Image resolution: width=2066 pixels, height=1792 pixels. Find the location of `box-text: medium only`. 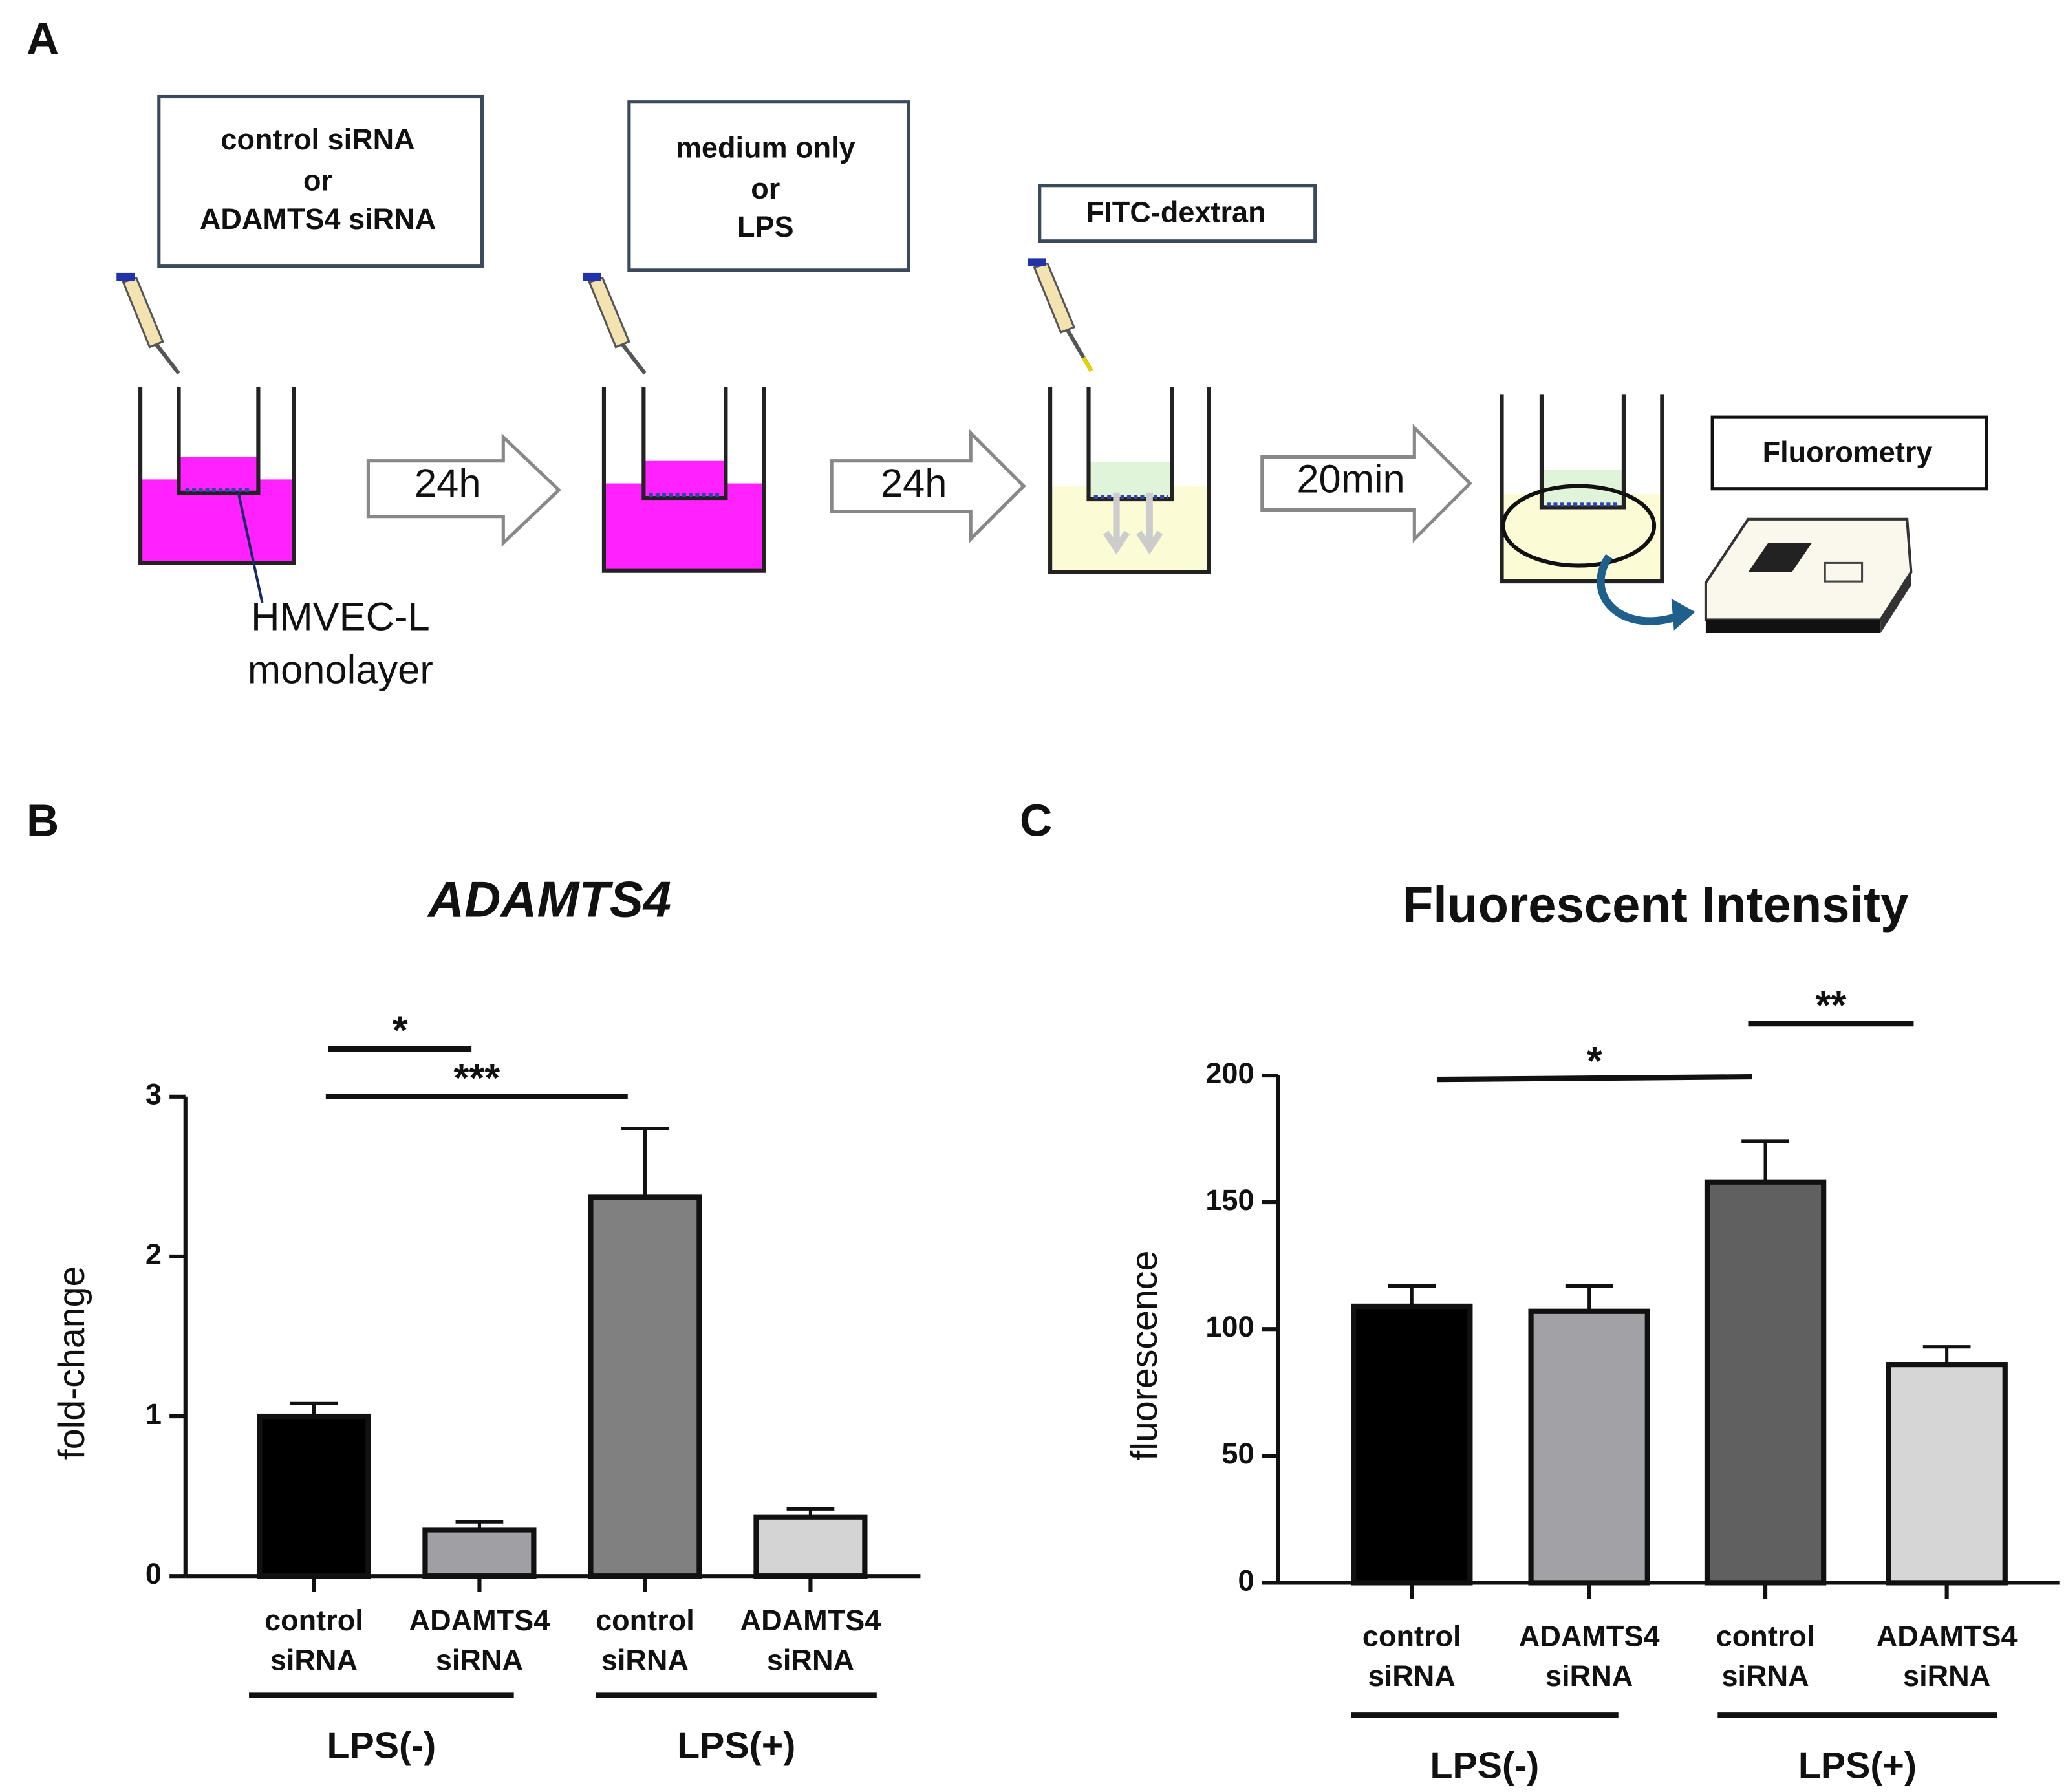

box-text: medium only is located at coordinates (766, 147).